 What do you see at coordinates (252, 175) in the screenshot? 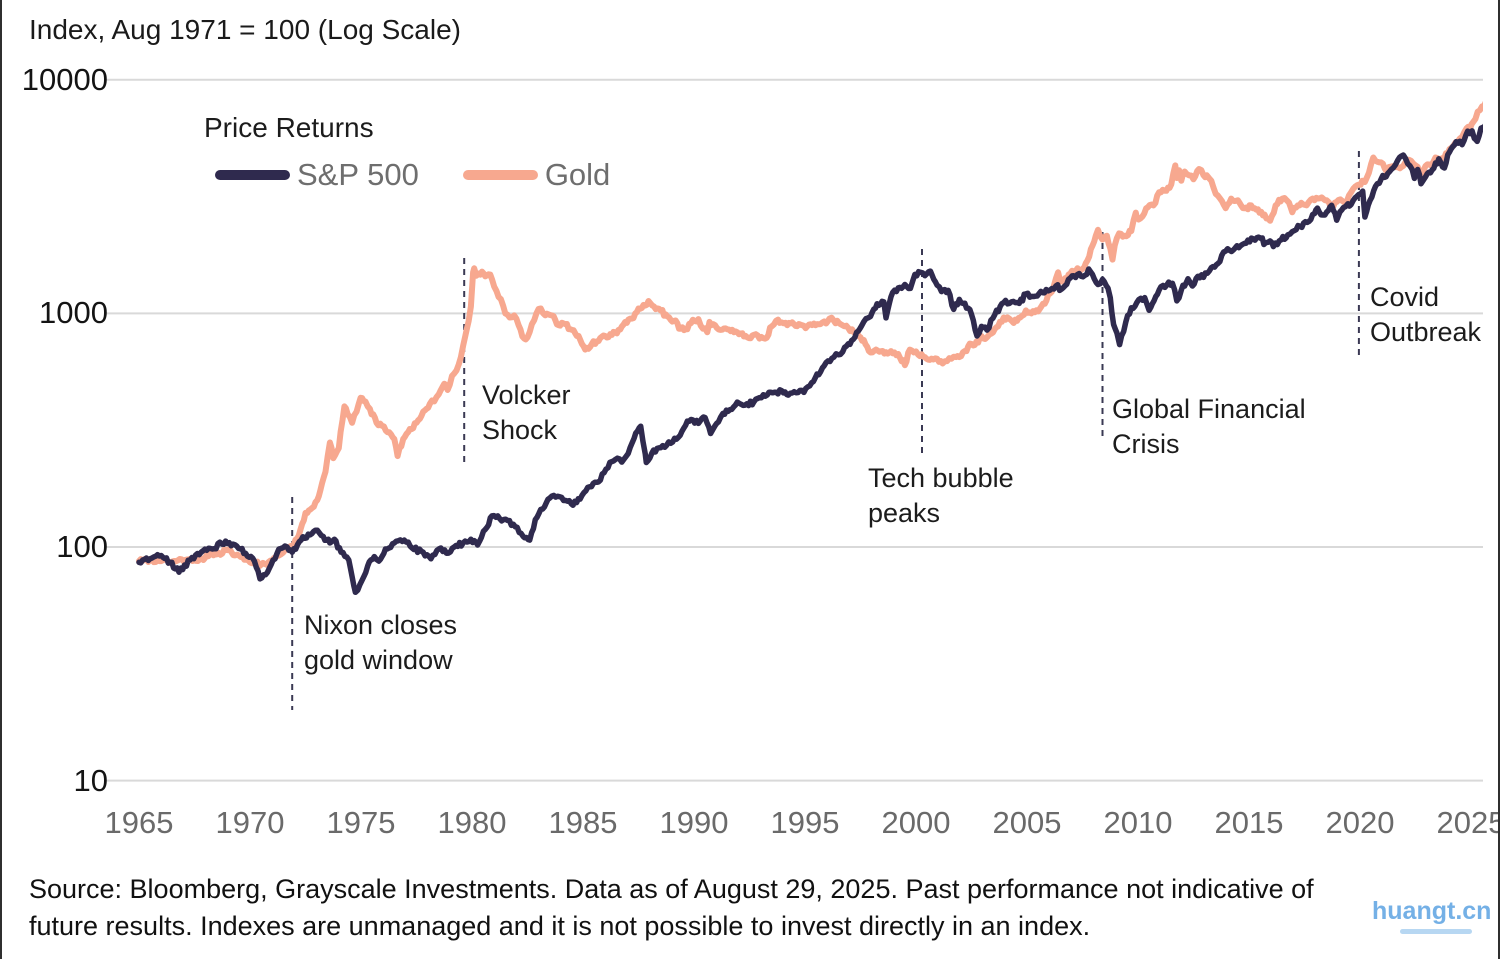
I see `sp500-legend-swatch` at bounding box center [252, 175].